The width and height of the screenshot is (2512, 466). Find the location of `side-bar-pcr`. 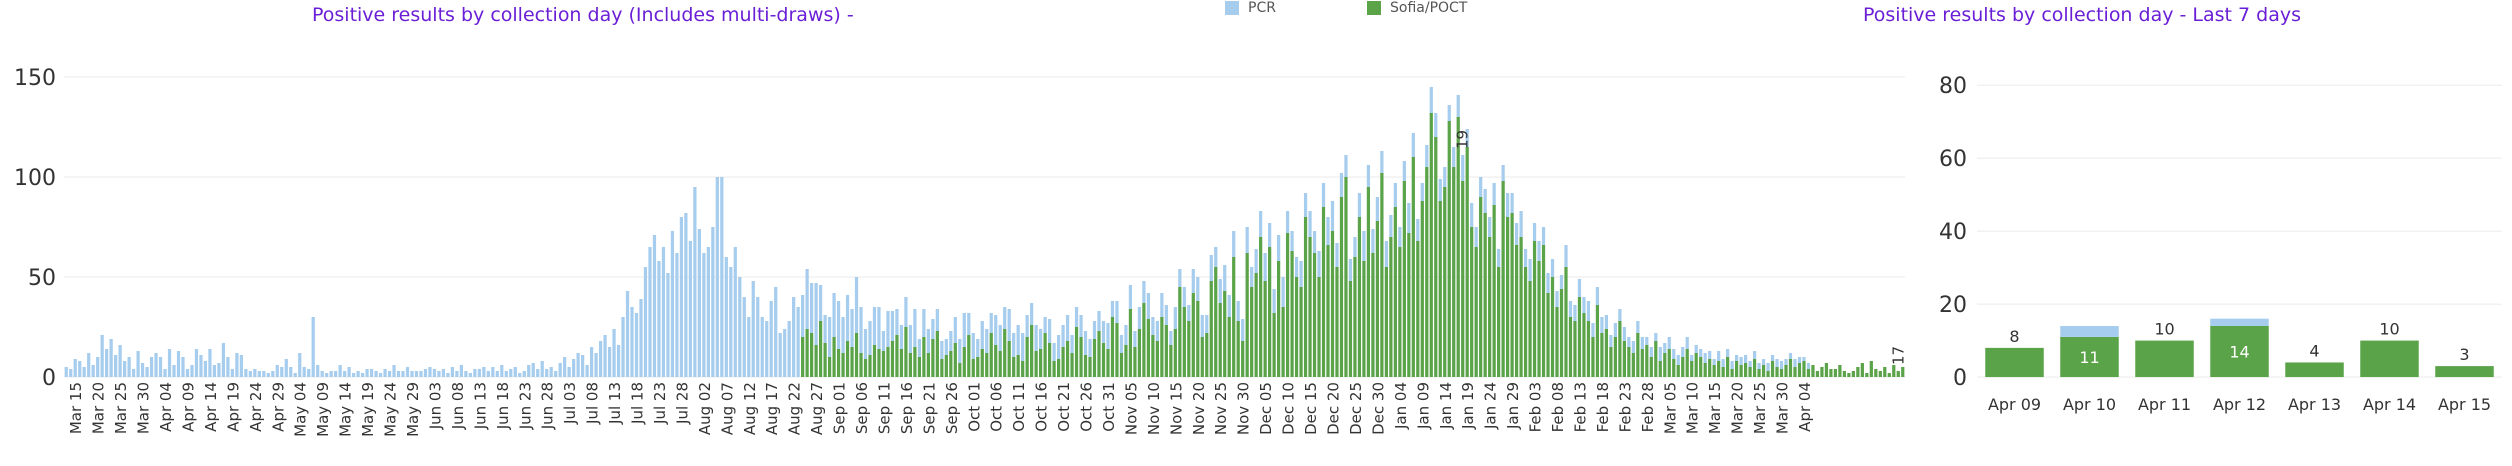

side-bar-pcr is located at coordinates (2089, 331).